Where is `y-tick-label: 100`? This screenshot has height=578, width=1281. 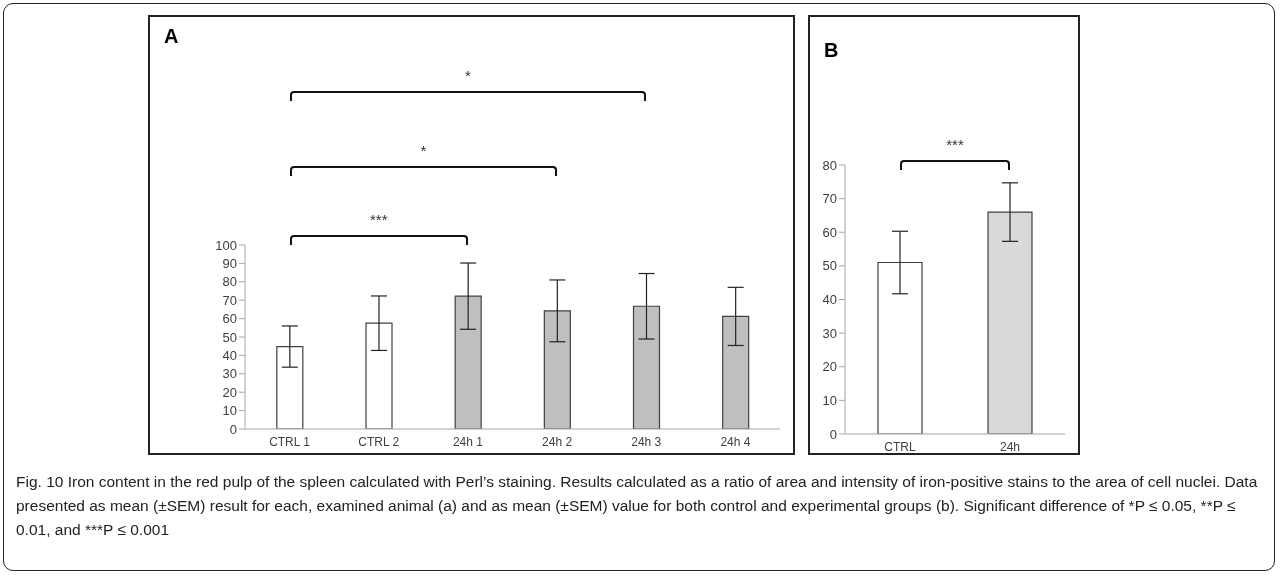 y-tick-label: 100 is located at coordinates (226, 245).